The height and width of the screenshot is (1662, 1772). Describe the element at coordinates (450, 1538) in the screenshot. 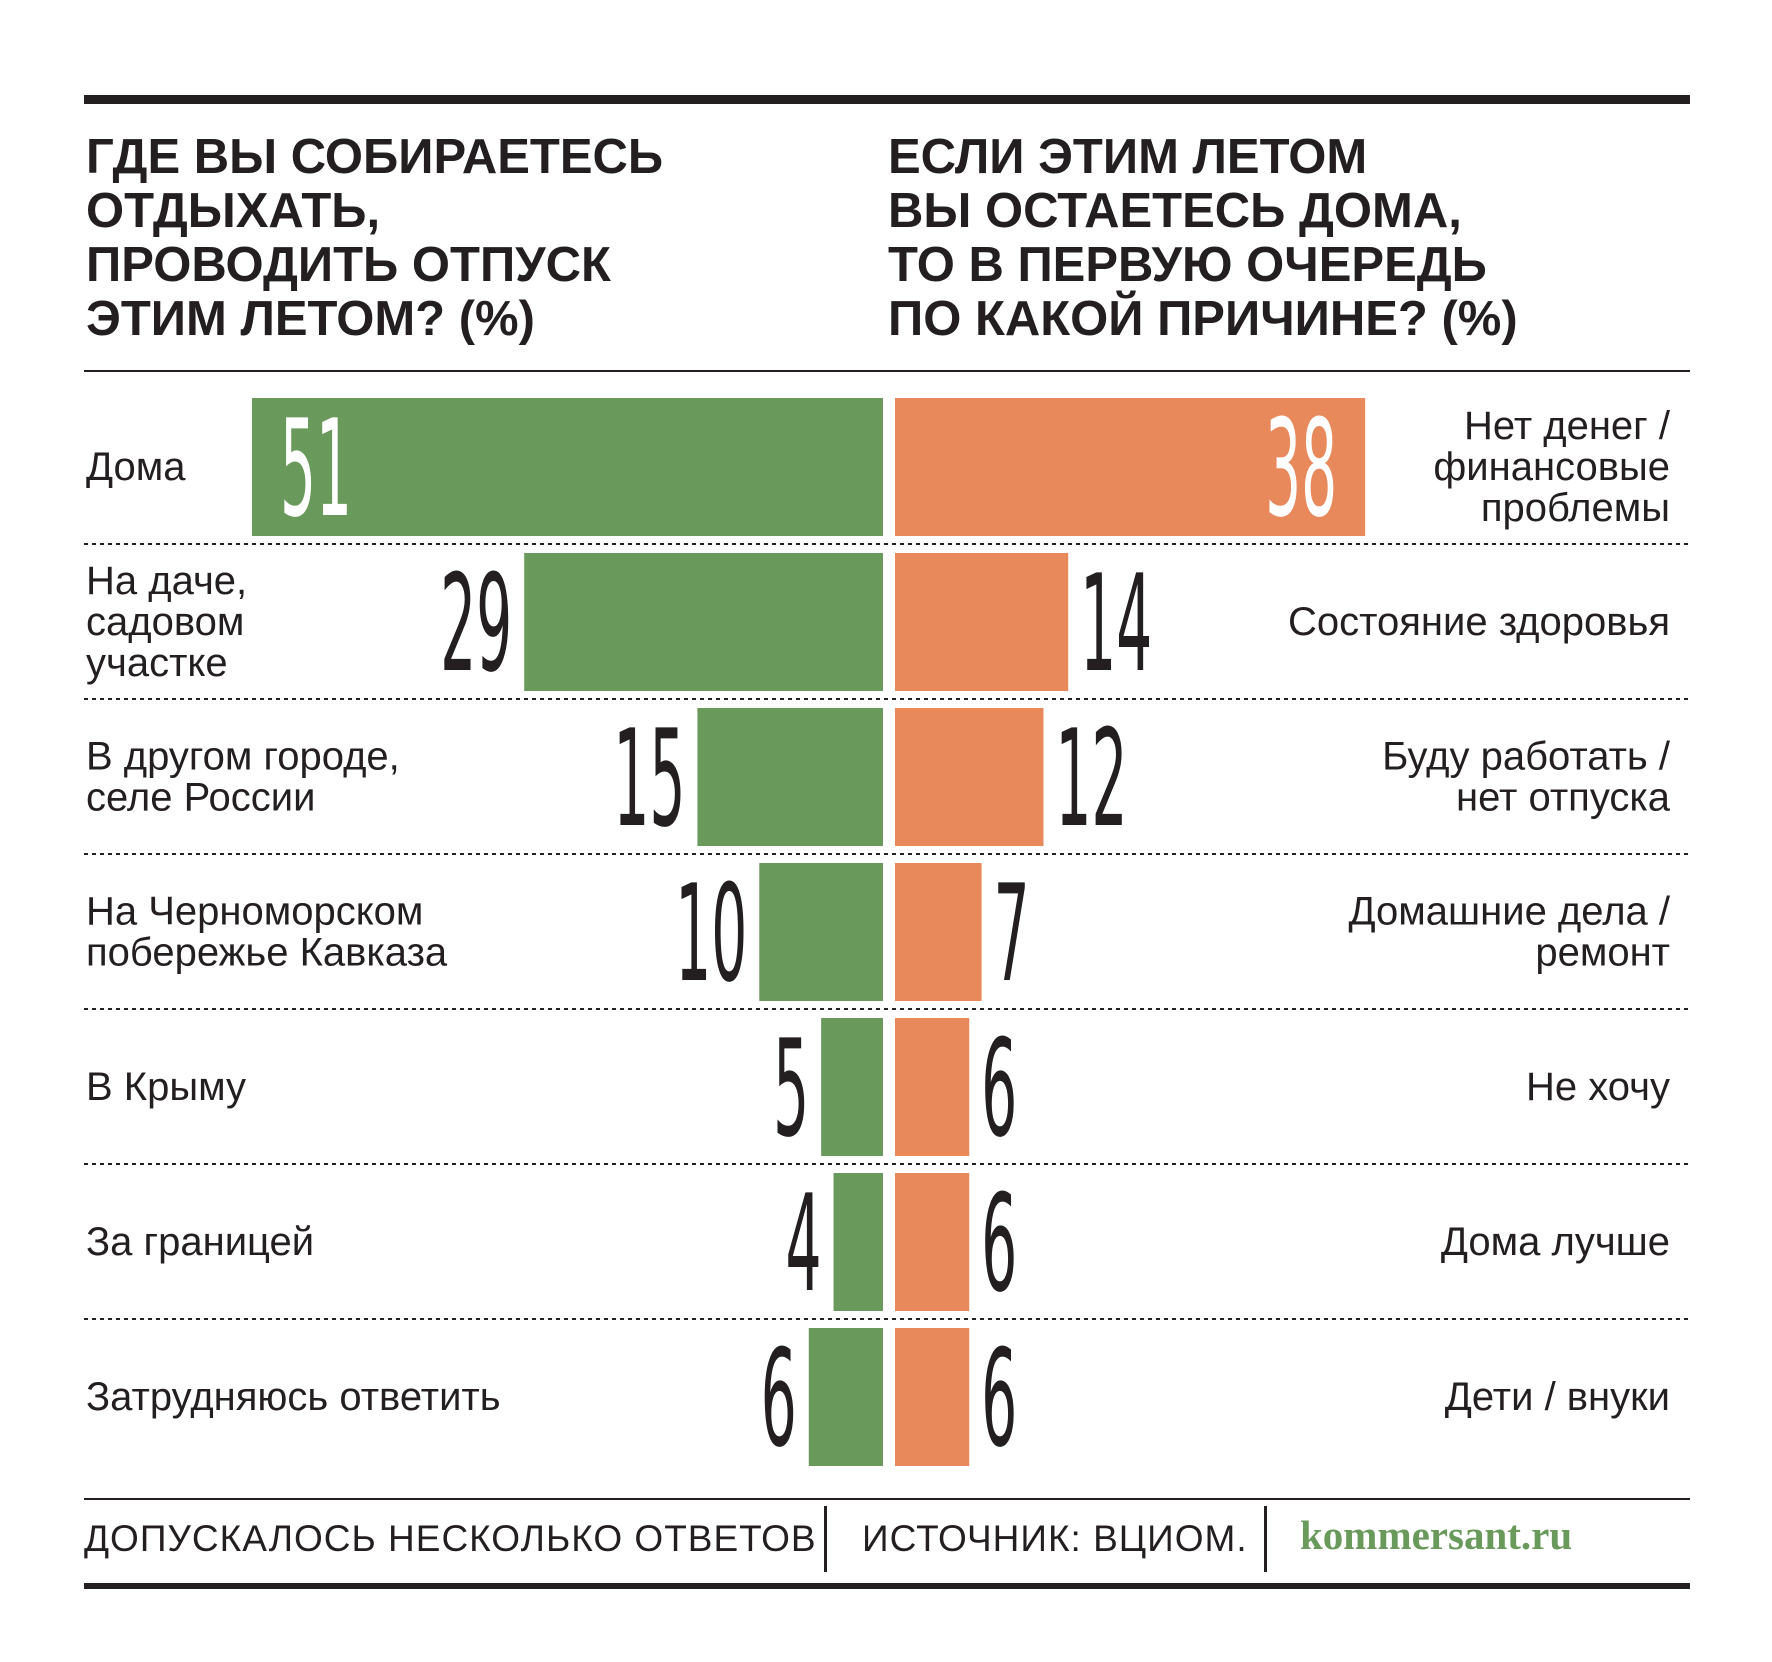

I see `footer-note: ДОПУСКАЛОСЬ НЕСКОЛЬКО ОТВЕТОВ` at that location.